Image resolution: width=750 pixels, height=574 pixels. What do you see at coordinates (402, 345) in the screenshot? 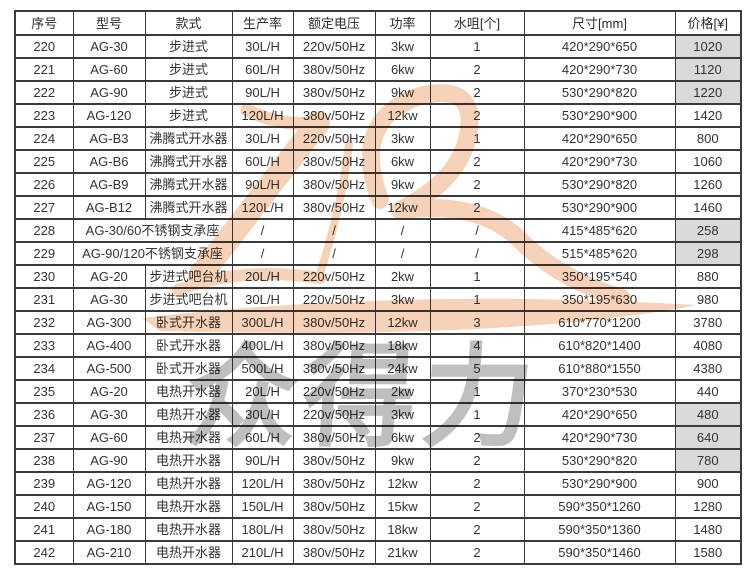
I see `cell-power: 18kw` at bounding box center [402, 345].